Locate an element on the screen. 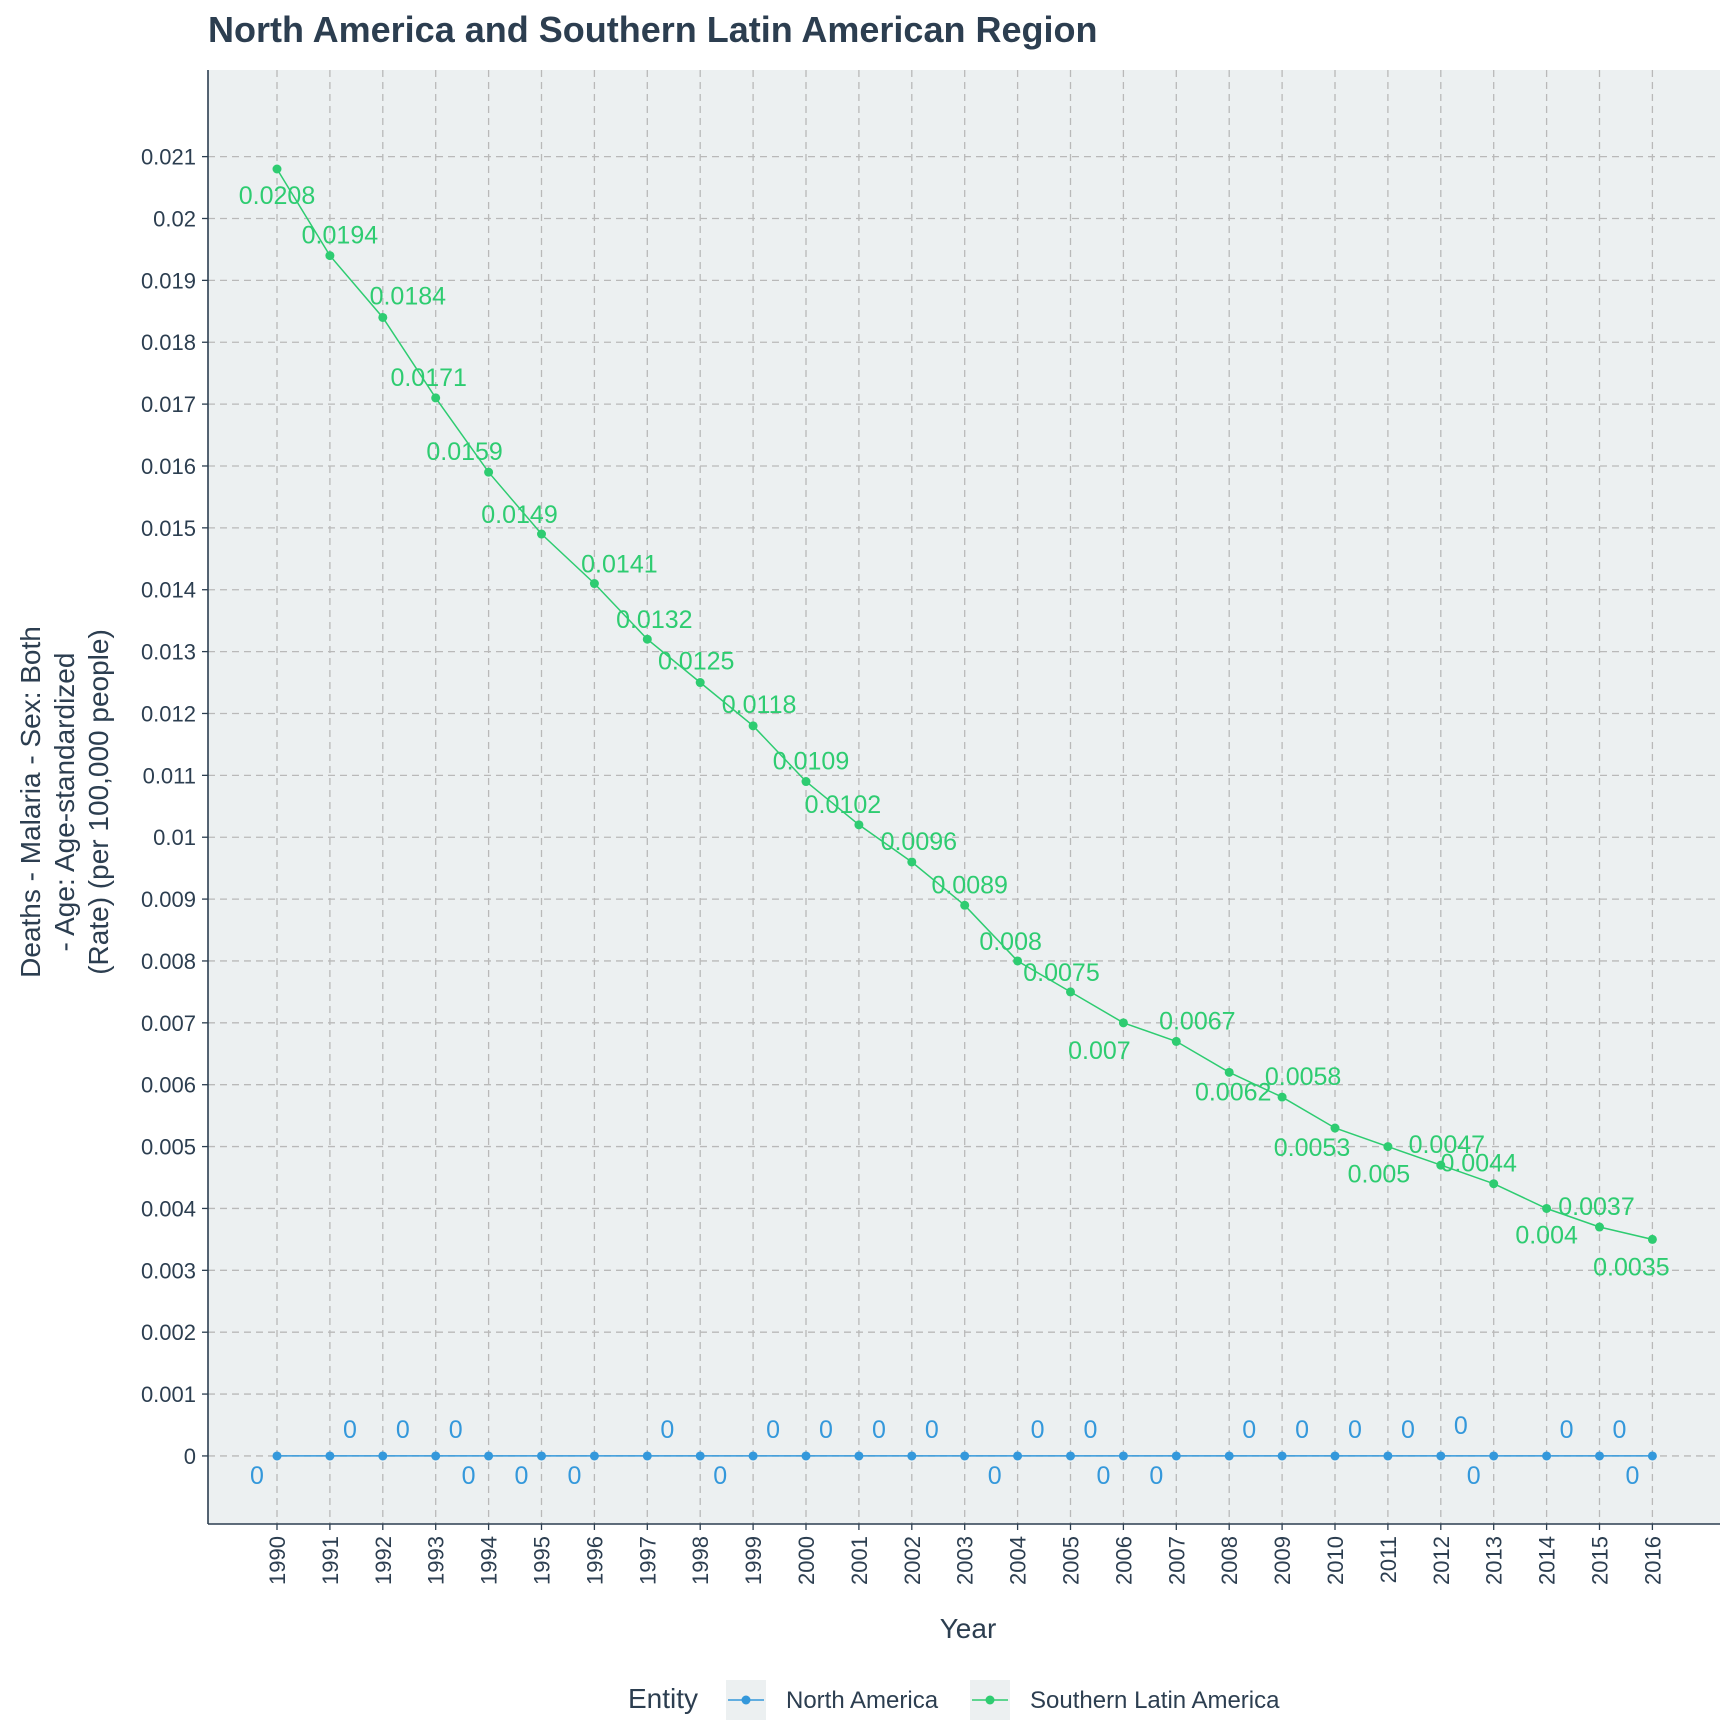  x-tick-label: 1990 is located at coordinates (277, 1560).